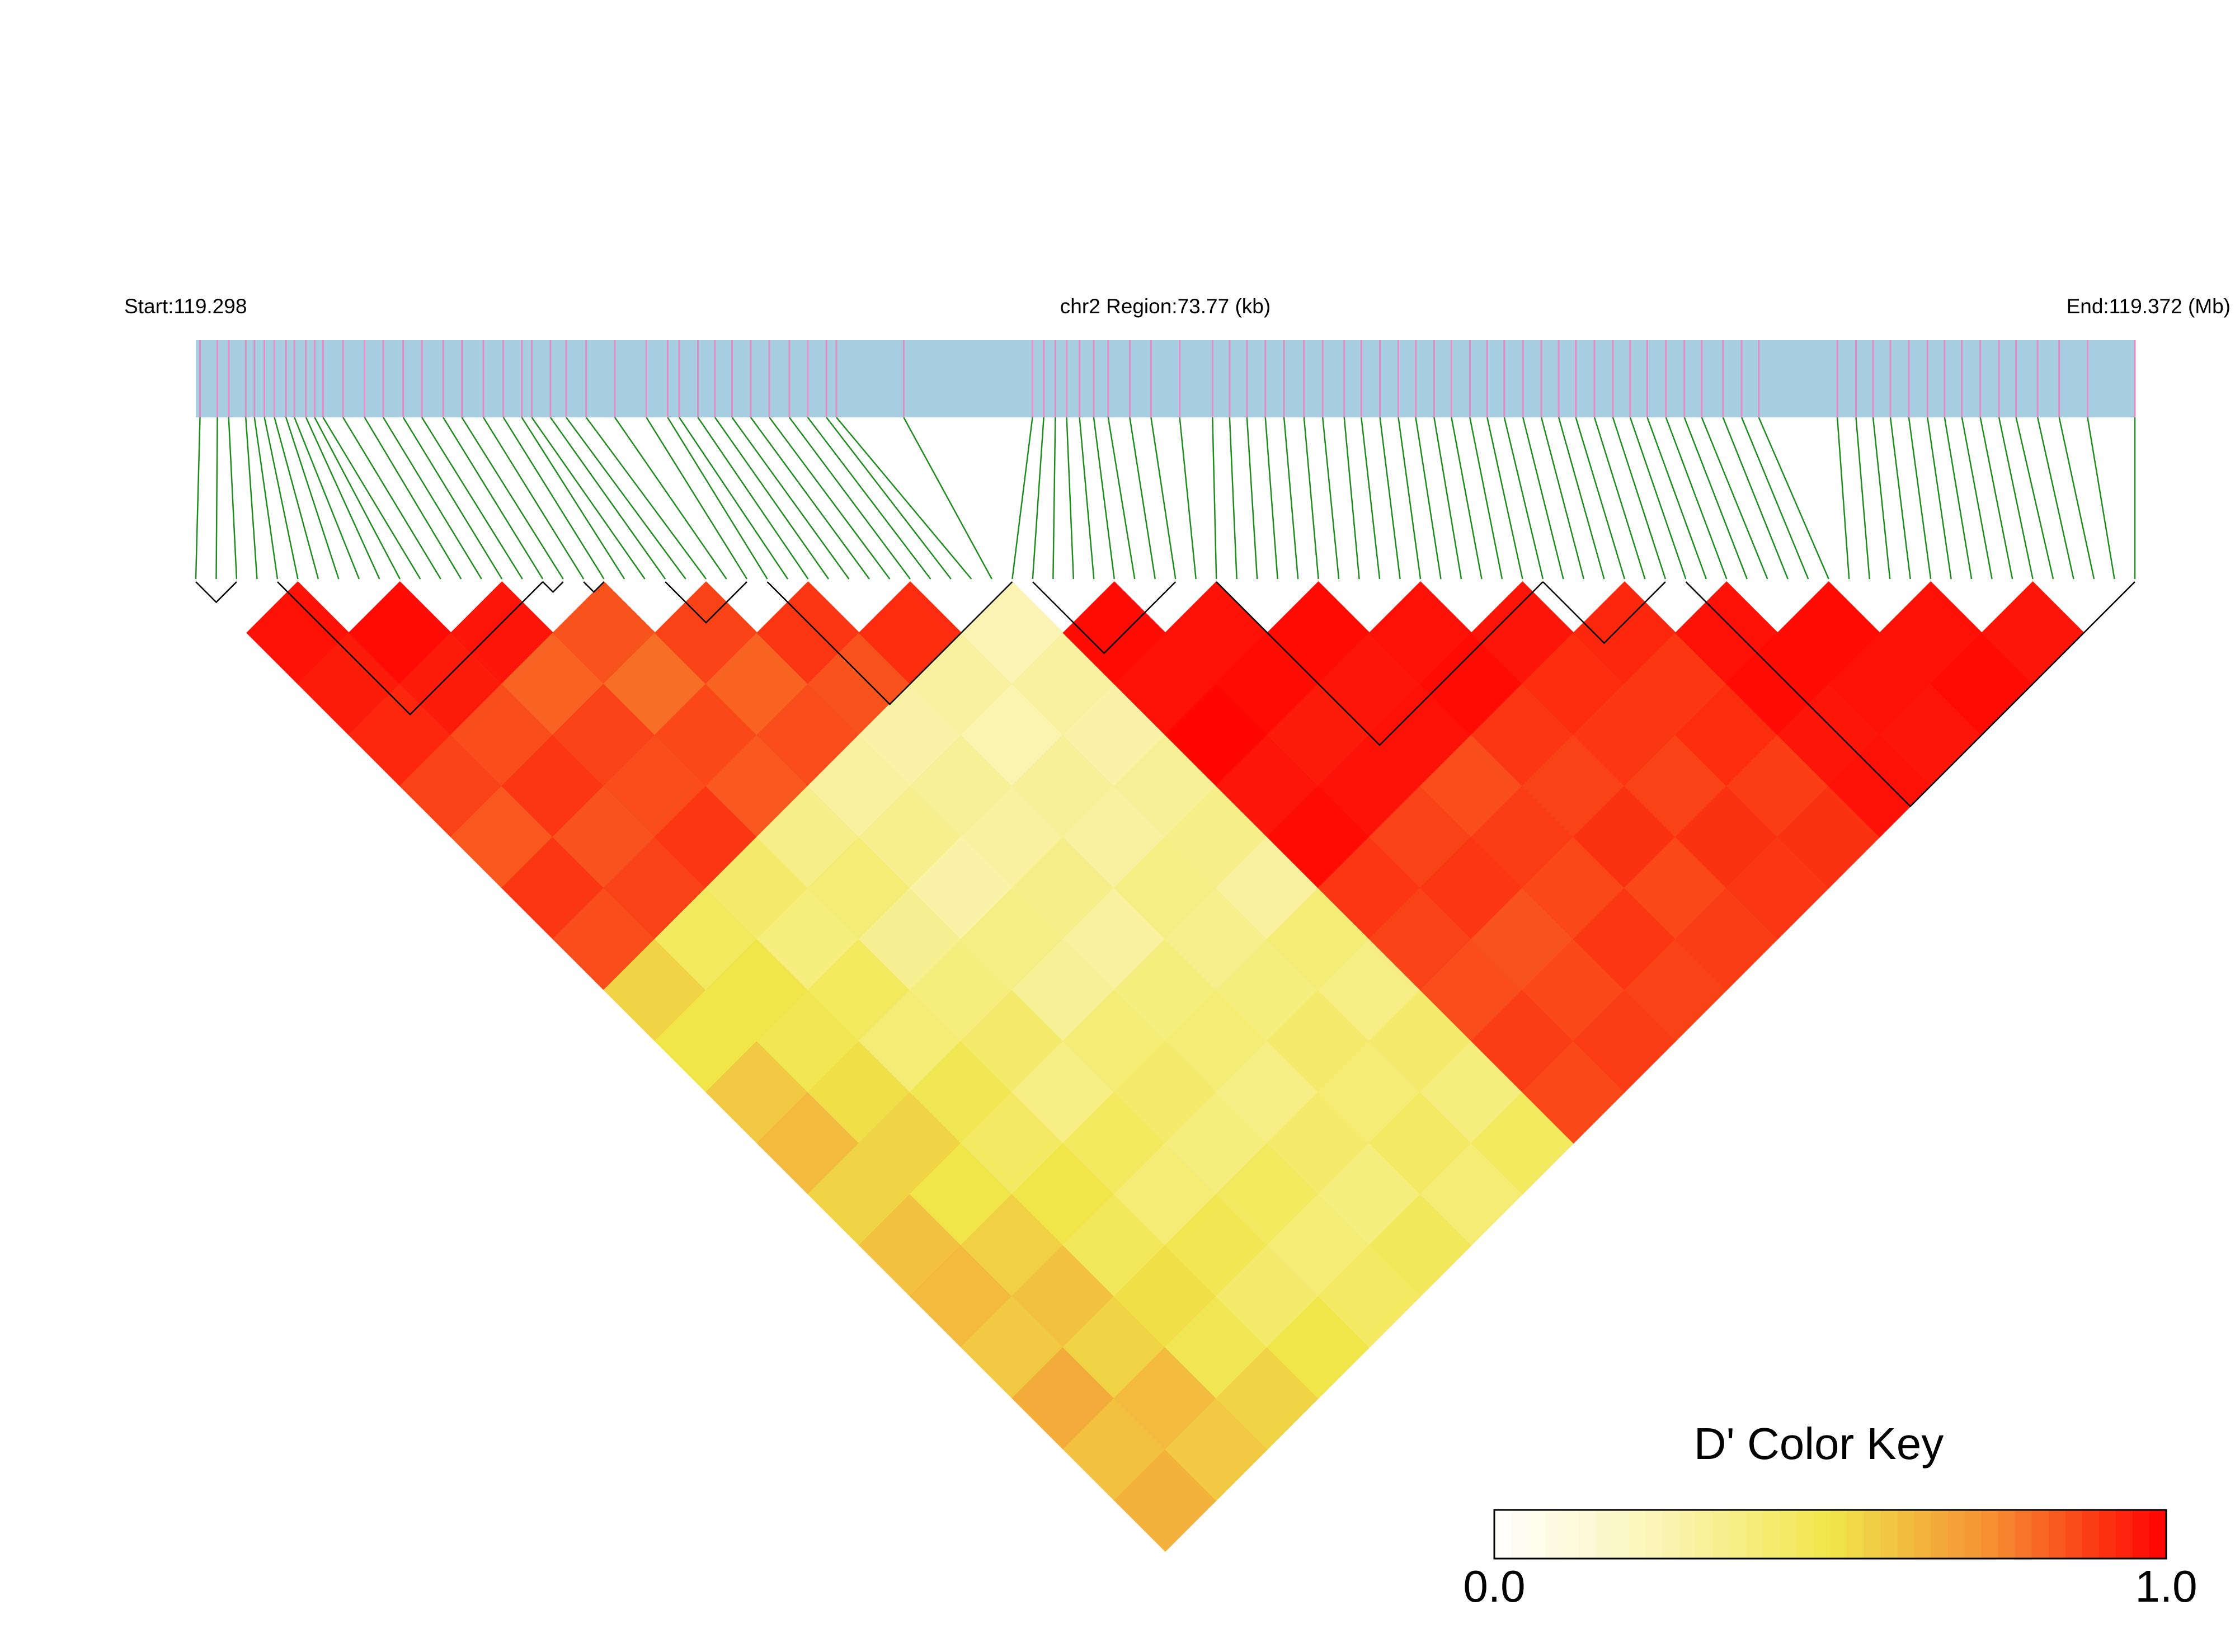 Image resolution: width=2235 pixels, height=1652 pixels. I want to click on snp-links, so click(1165, 499).